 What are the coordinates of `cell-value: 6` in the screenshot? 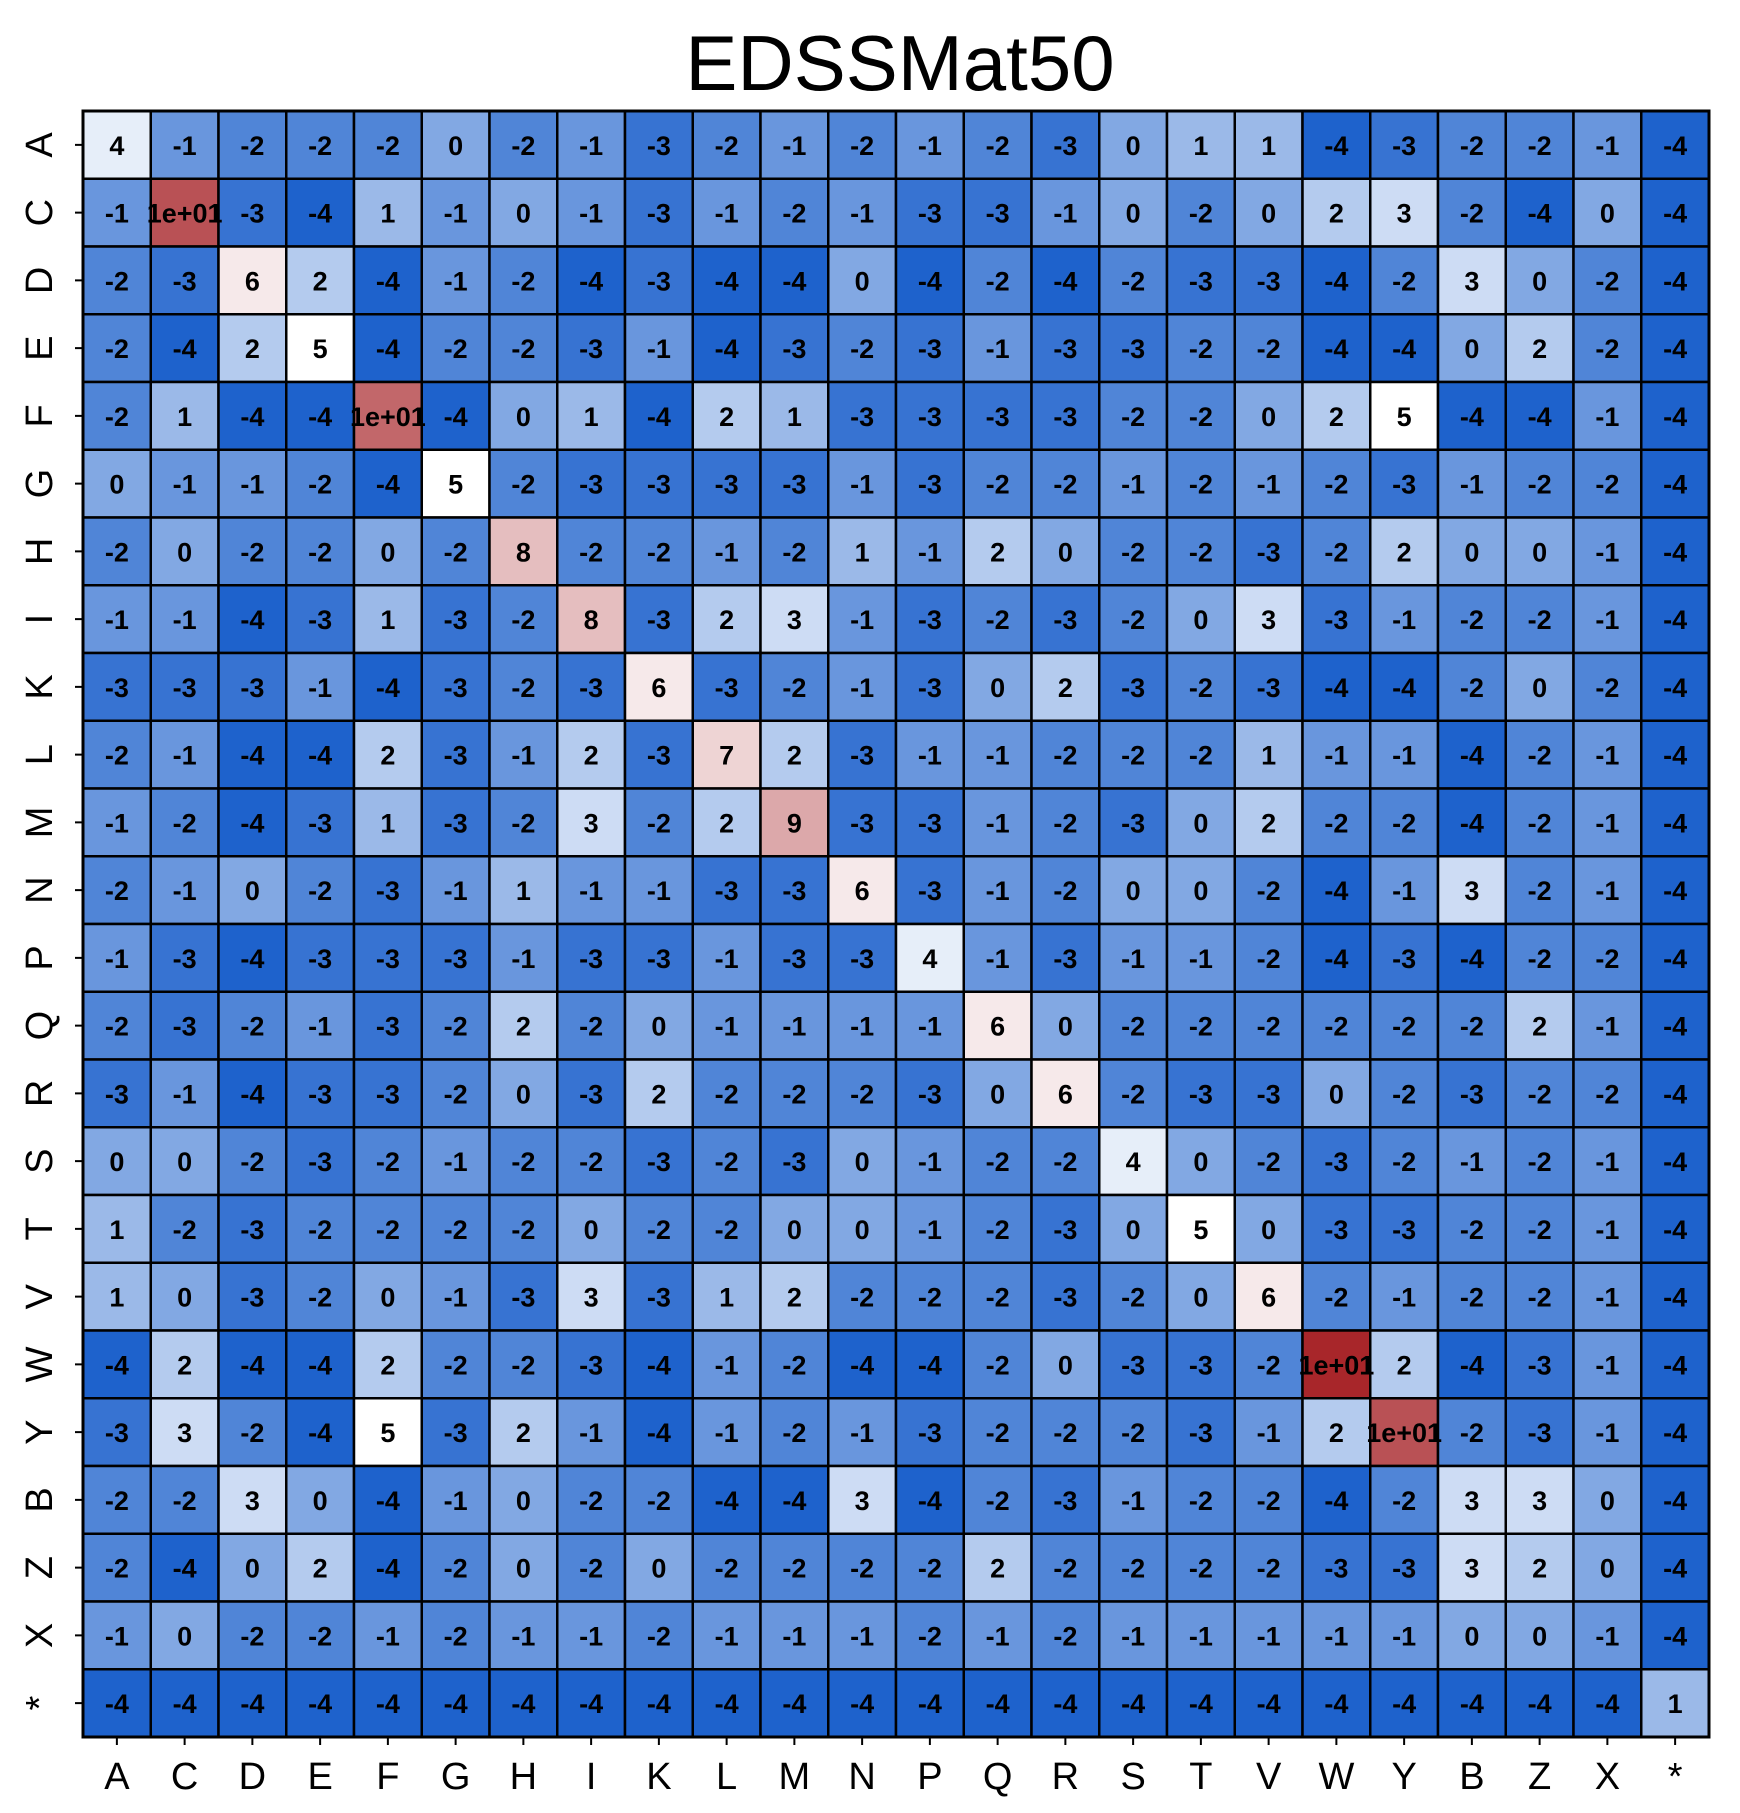 It's located at (1268, 1298).